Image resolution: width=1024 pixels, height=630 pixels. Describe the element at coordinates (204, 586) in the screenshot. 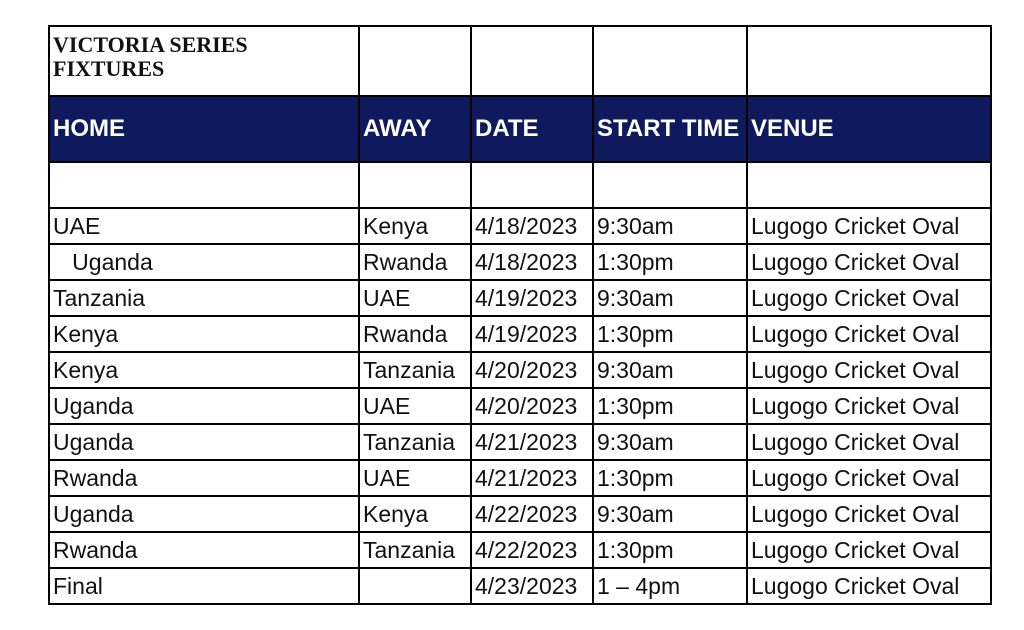

I see `home-cell: Final` at that location.